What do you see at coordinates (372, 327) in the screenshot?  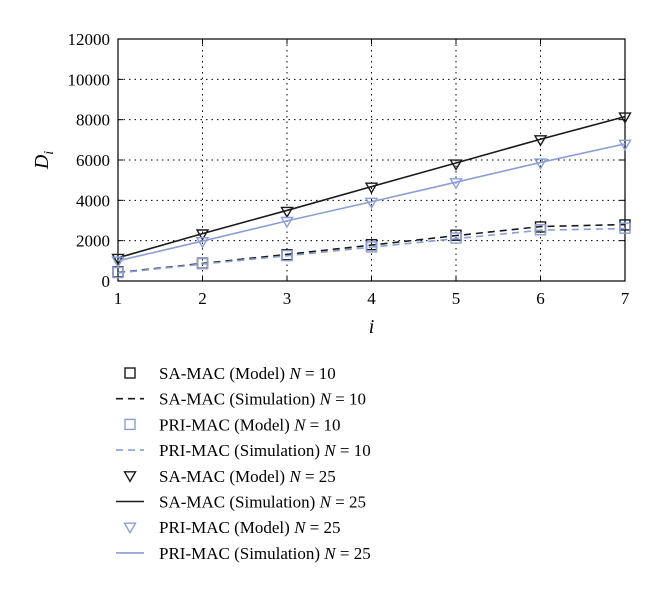 I see `x-axis-label: i` at bounding box center [372, 327].